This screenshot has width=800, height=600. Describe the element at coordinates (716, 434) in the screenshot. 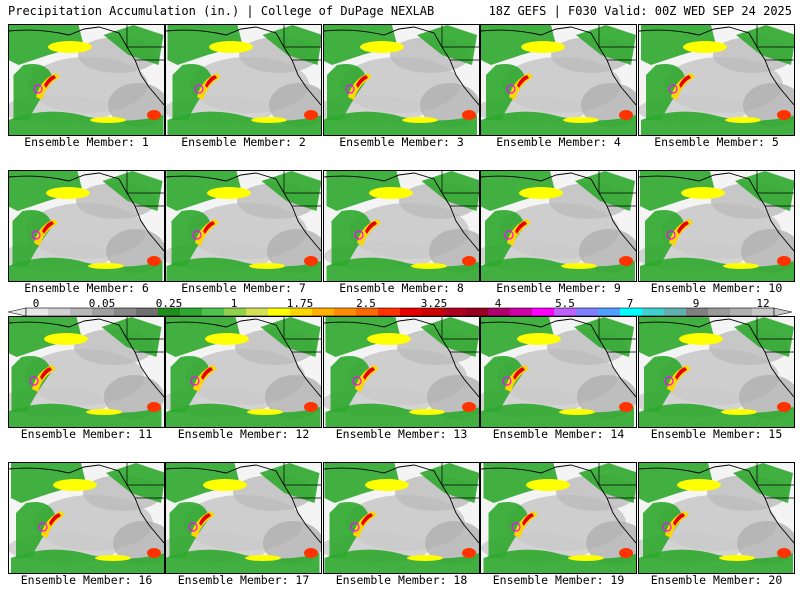

I see `ensemble-member-label: Ensemble Member: 15` at that location.